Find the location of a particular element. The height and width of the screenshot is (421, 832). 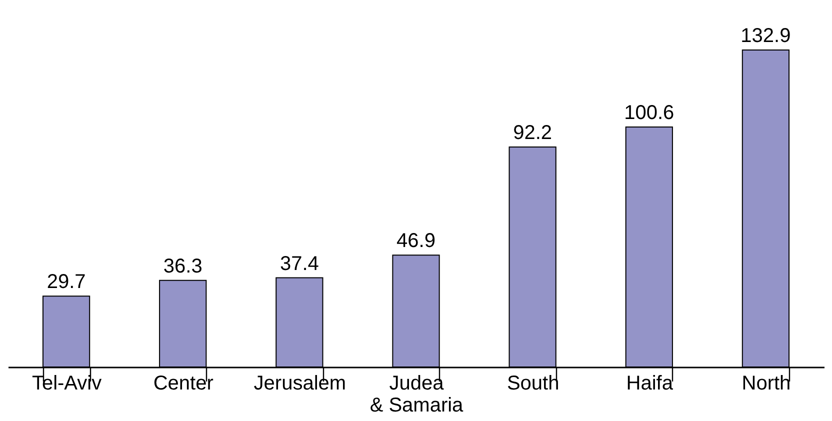

x-tick-label: North is located at coordinates (766, 383).